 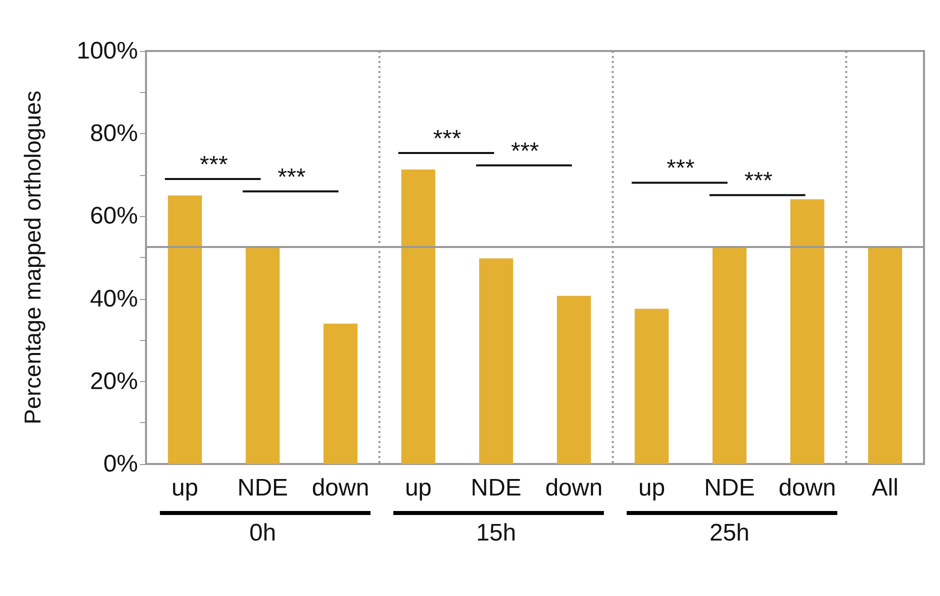 What do you see at coordinates (107, 51) in the screenshot?
I see `y-tick-label: 100%` at bounding box center [107, 51].